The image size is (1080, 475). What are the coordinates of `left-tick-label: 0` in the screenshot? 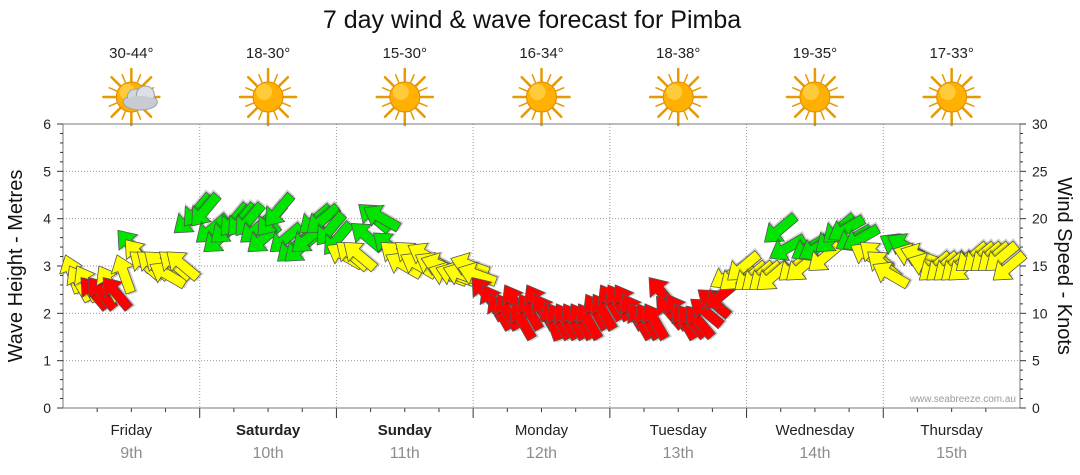 It's located at (47, 408).